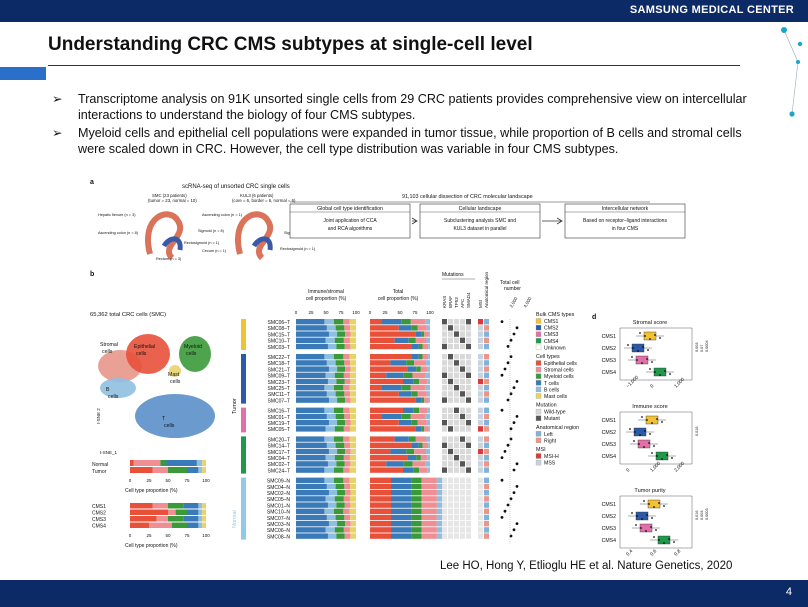 The width and height of the screenshot is (808, 607). I want to click on header-bar, so click(404, 11).